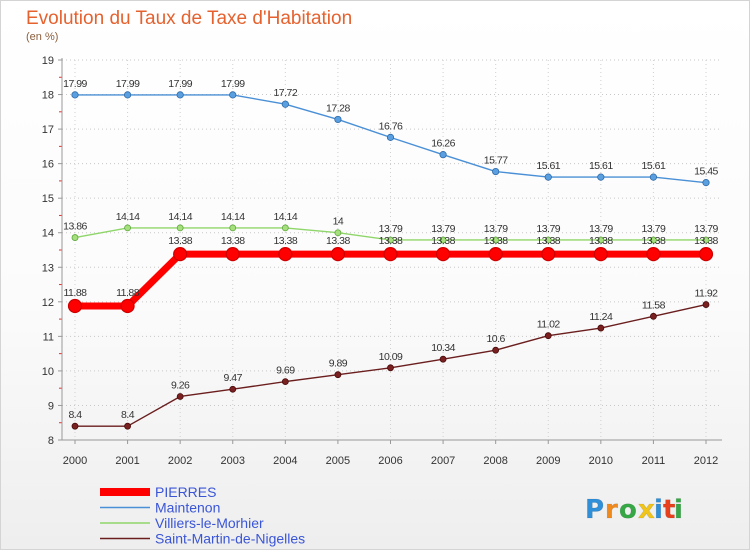  What do you see at coordinates (185, 492) in the screenshot?
I see `legend-label: PIERRES` at bounding box center [185, 492].